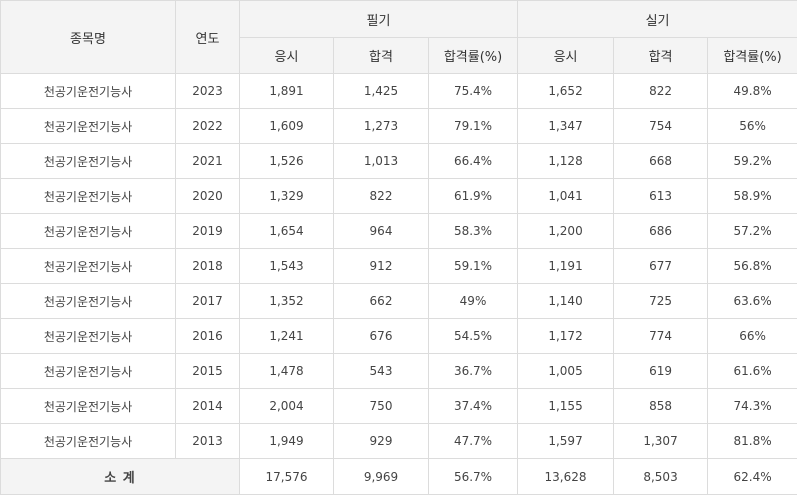  I want to click on header-practical-applicants: 응시, so click(566, 55).